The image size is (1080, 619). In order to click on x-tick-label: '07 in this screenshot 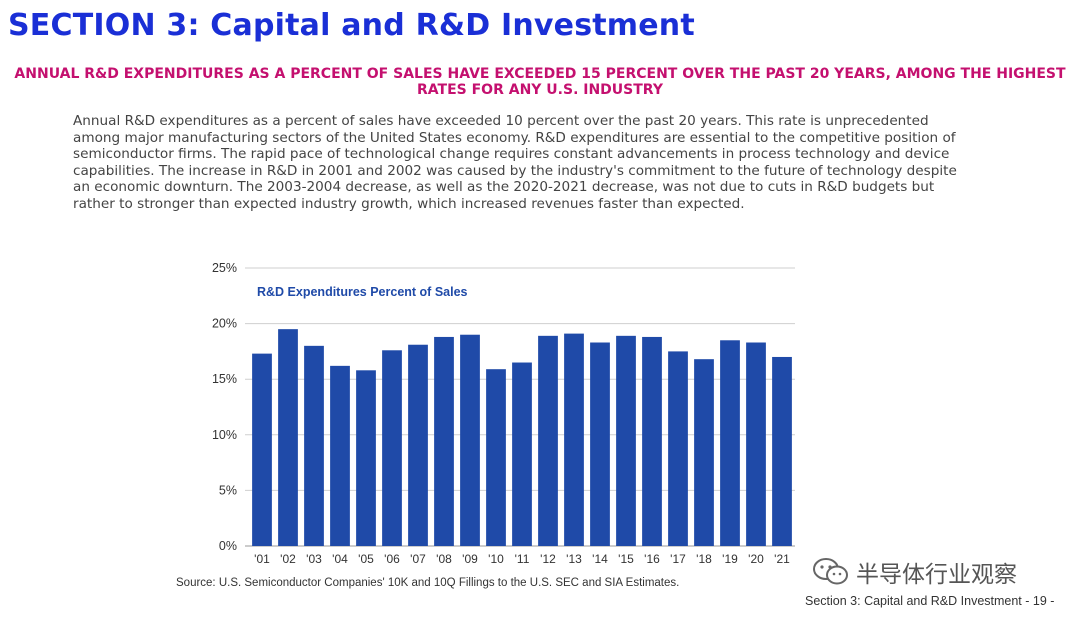, I will do `click(418, 559)`.